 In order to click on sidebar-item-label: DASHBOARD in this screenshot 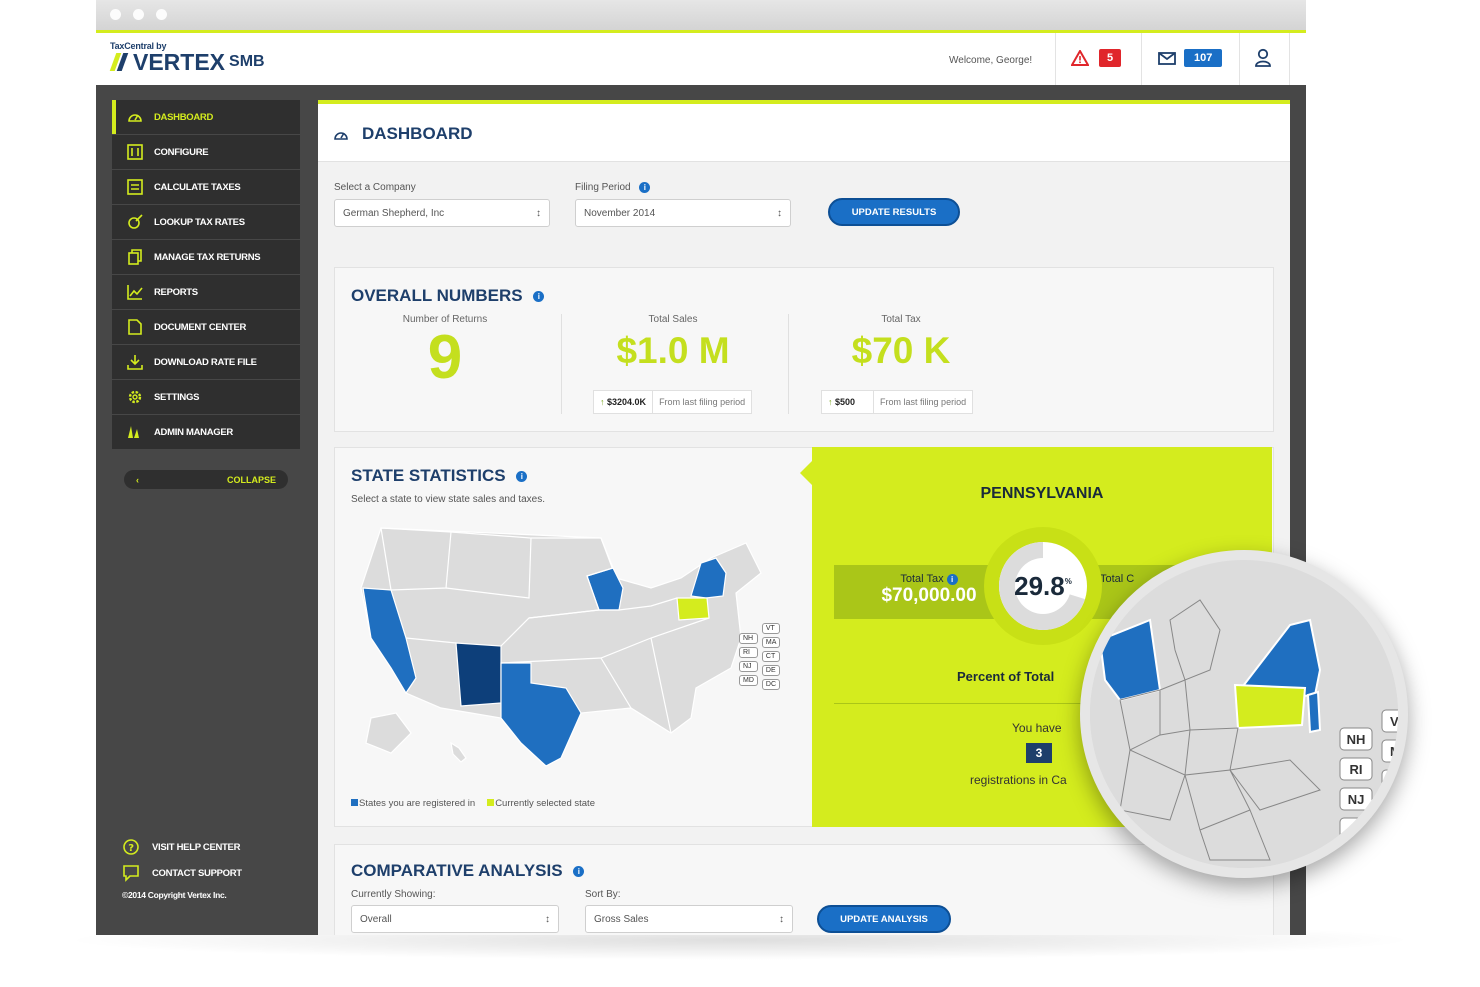, I will do `click(184, 117)`.